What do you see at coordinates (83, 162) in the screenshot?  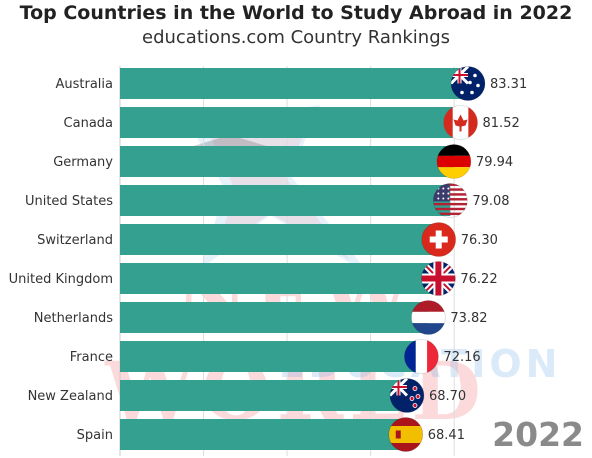 I see `category-label: Germany` at bounding box center [83, 162].